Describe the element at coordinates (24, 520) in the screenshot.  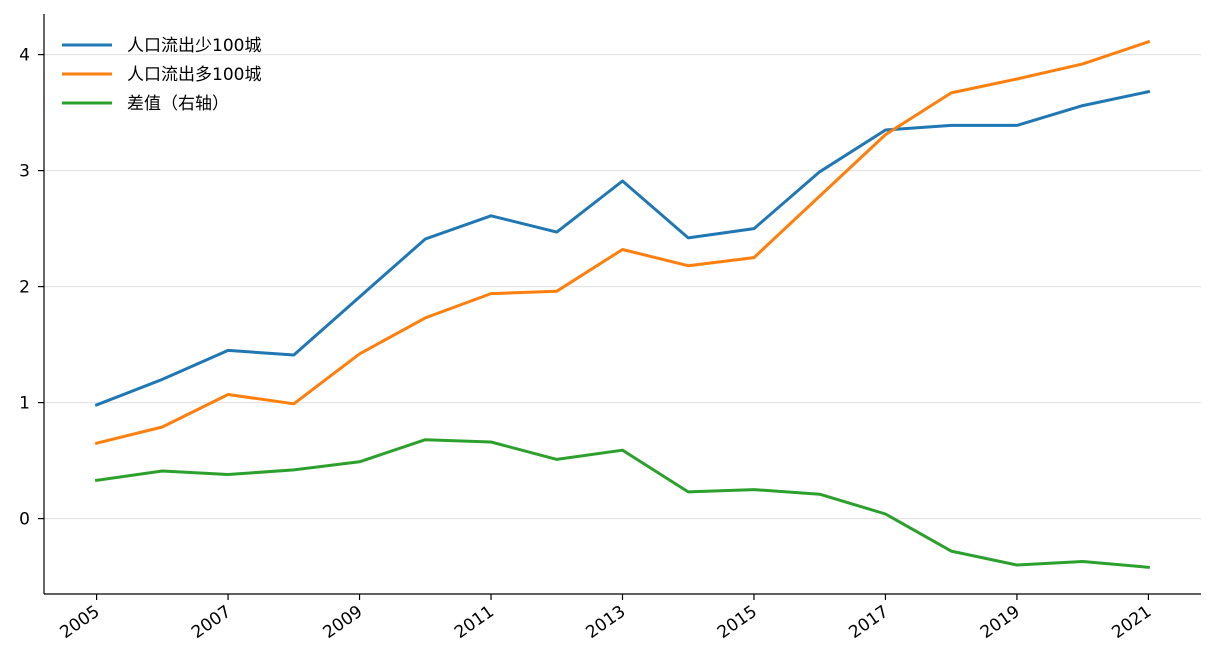
I see `y-tick-label: 0` at that location.